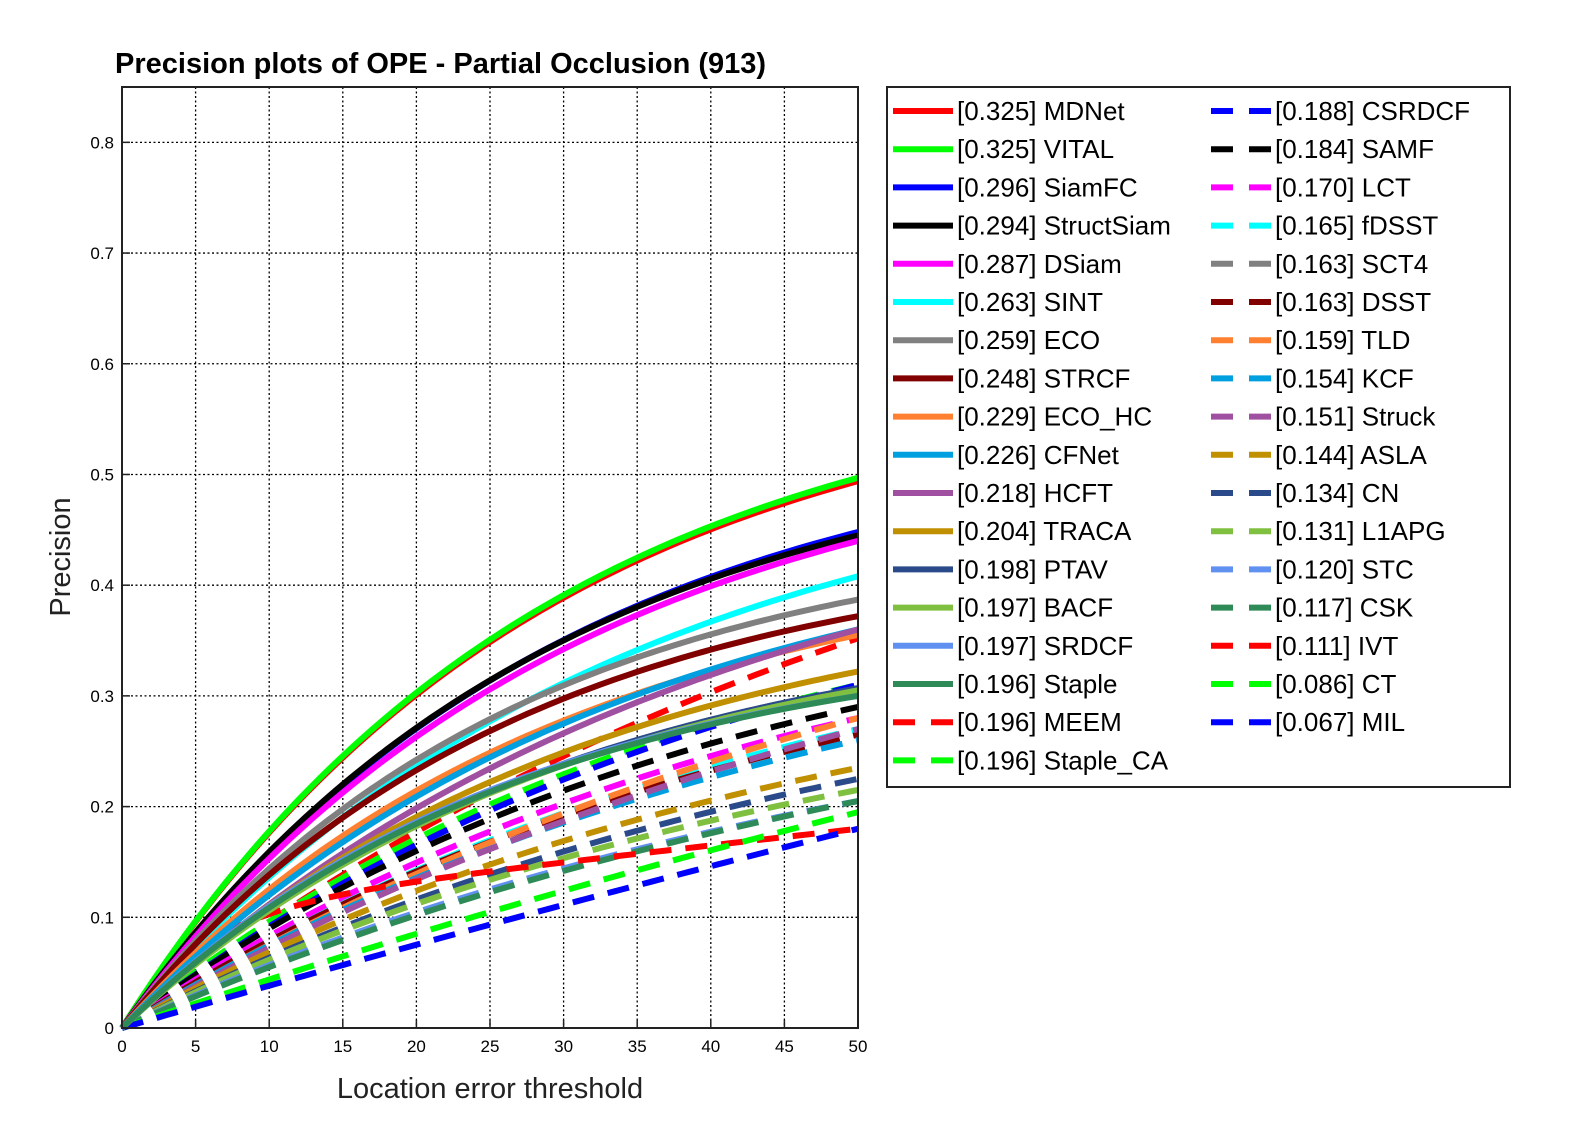  I want to click on y-axis-label: Precision, so click(61, 556).